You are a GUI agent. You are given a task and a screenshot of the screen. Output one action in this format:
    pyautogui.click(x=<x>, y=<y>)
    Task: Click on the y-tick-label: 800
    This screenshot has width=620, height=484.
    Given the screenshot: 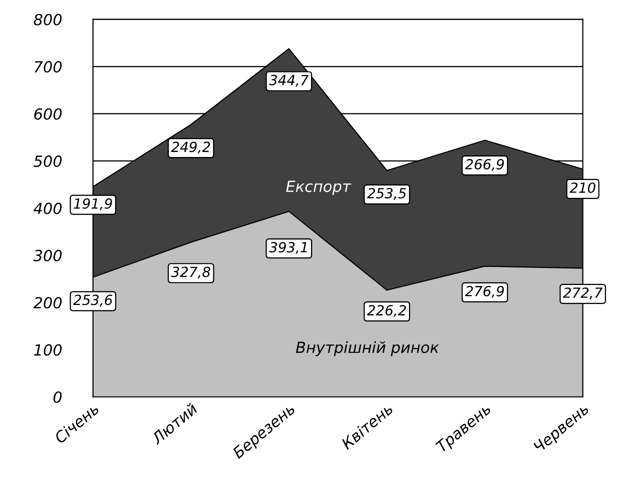 What is the action you would take?
    pyautogui.click(x=48, y=20)
    